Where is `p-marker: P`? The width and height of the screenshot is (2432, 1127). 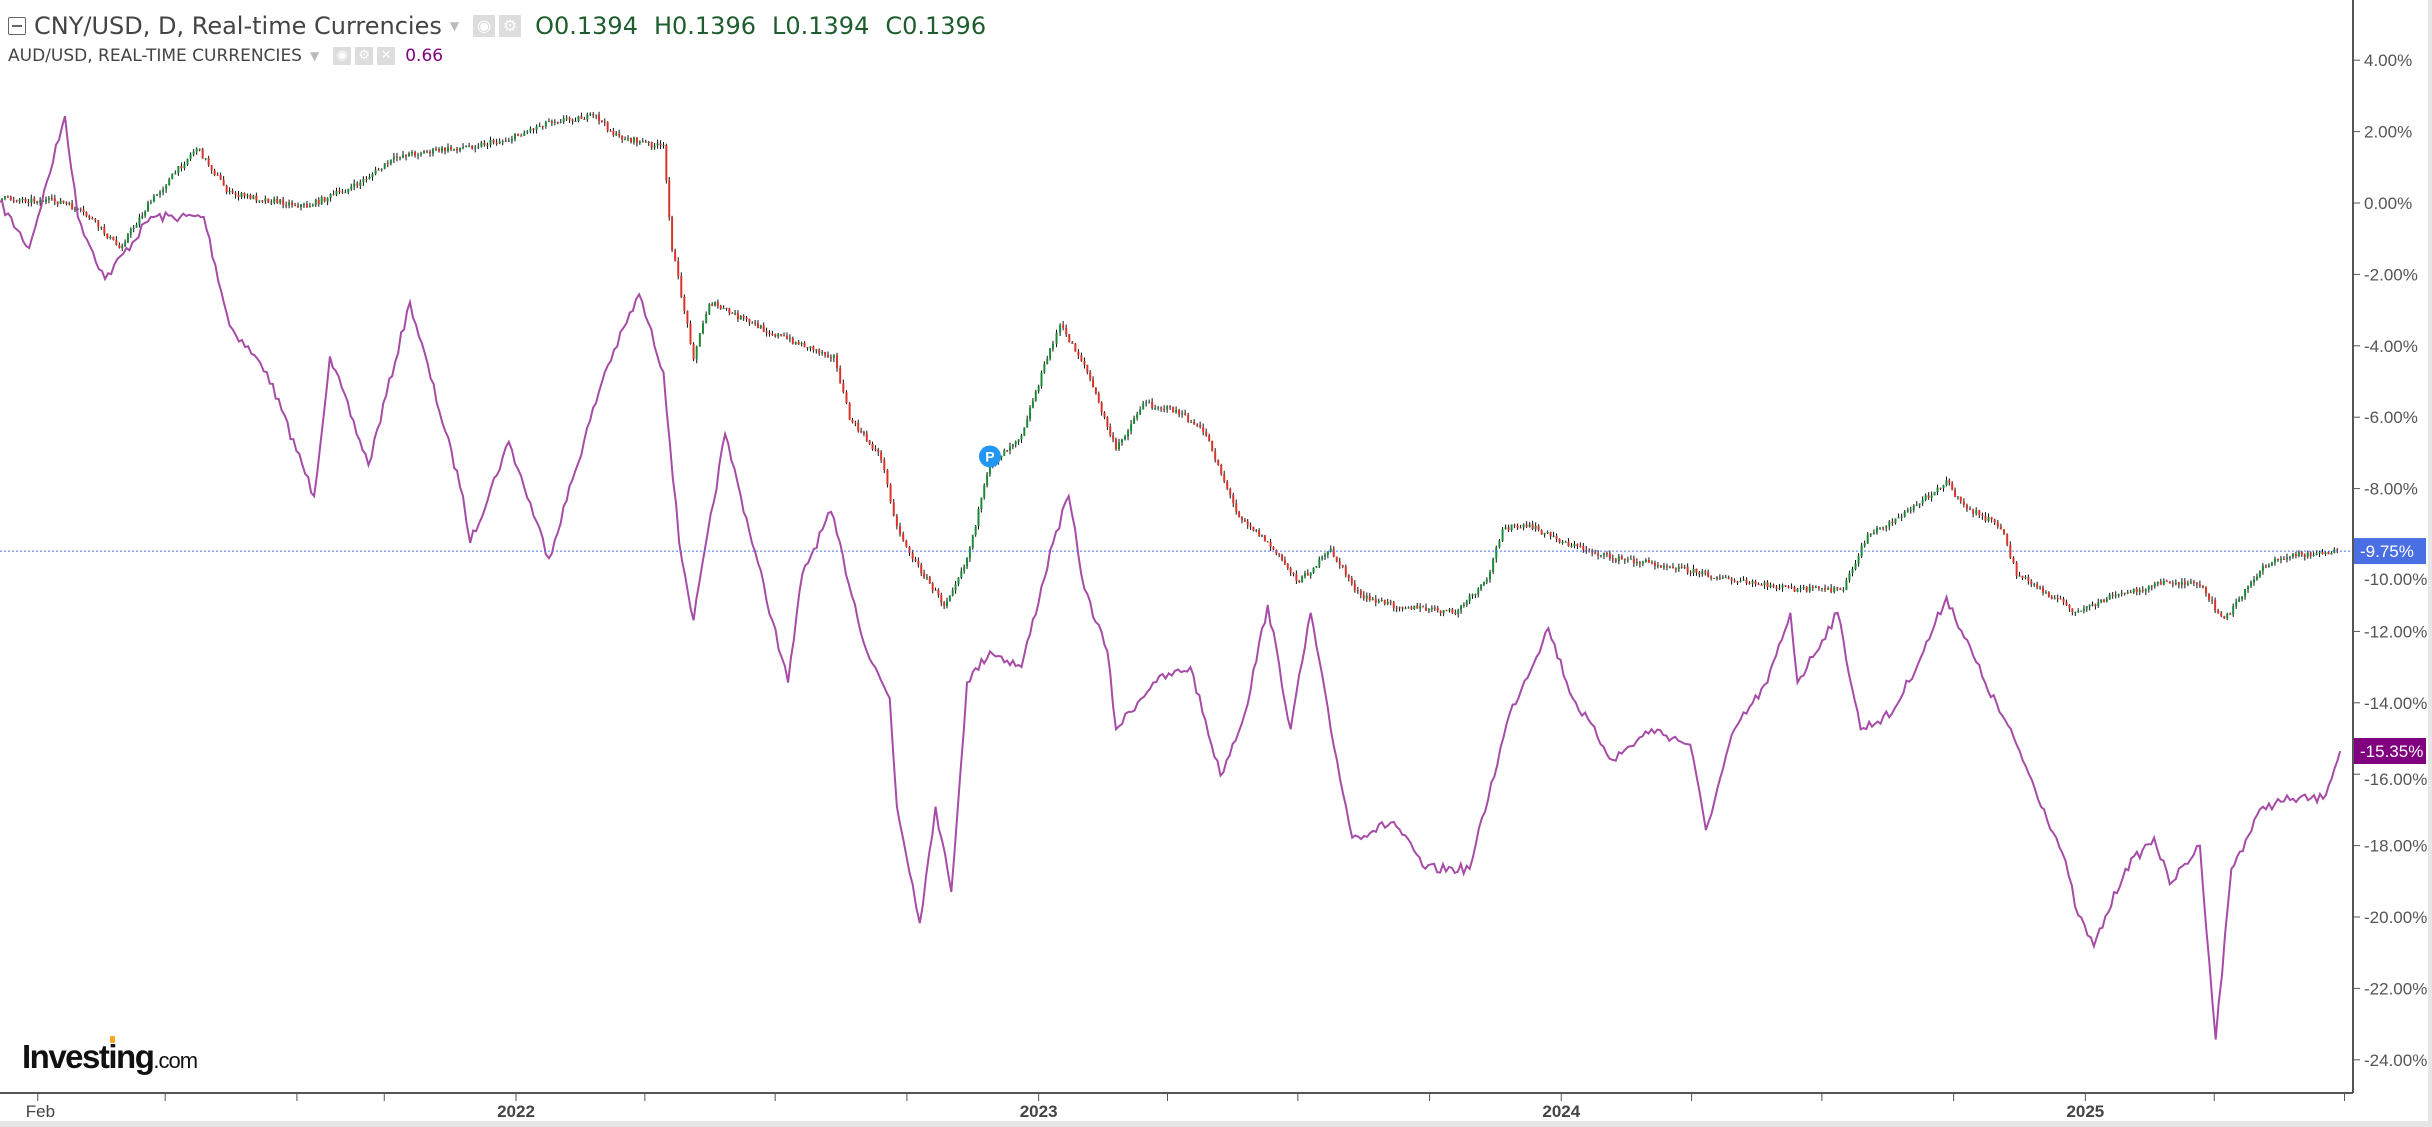
p-marker: P is located at coordinates (989, 456).